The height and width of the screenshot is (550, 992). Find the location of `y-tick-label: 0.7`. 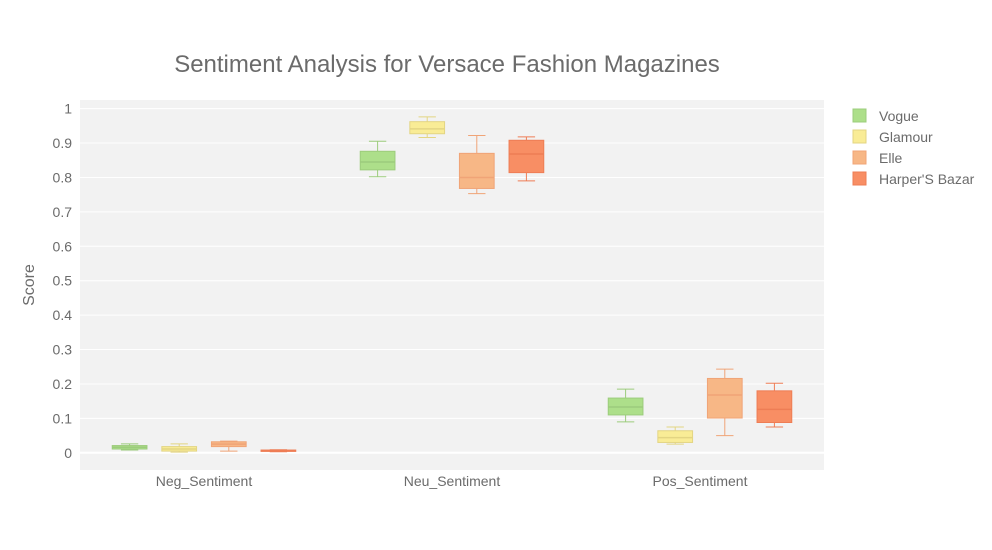

y-tick-label: 0.7 is located at coordinates (63, 212).